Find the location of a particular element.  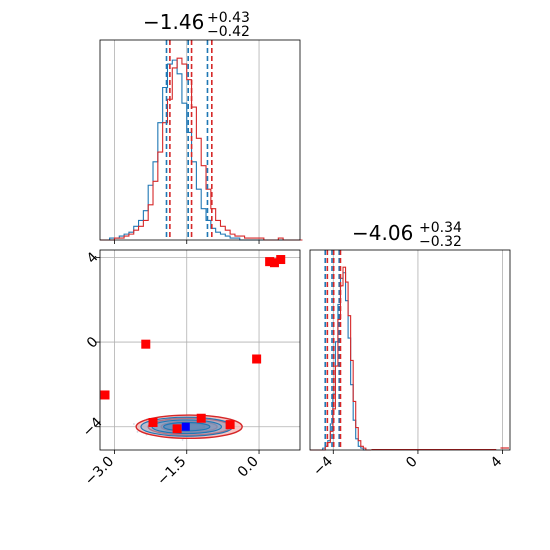

marginal-x-frame is located at coordinates (200, 140).